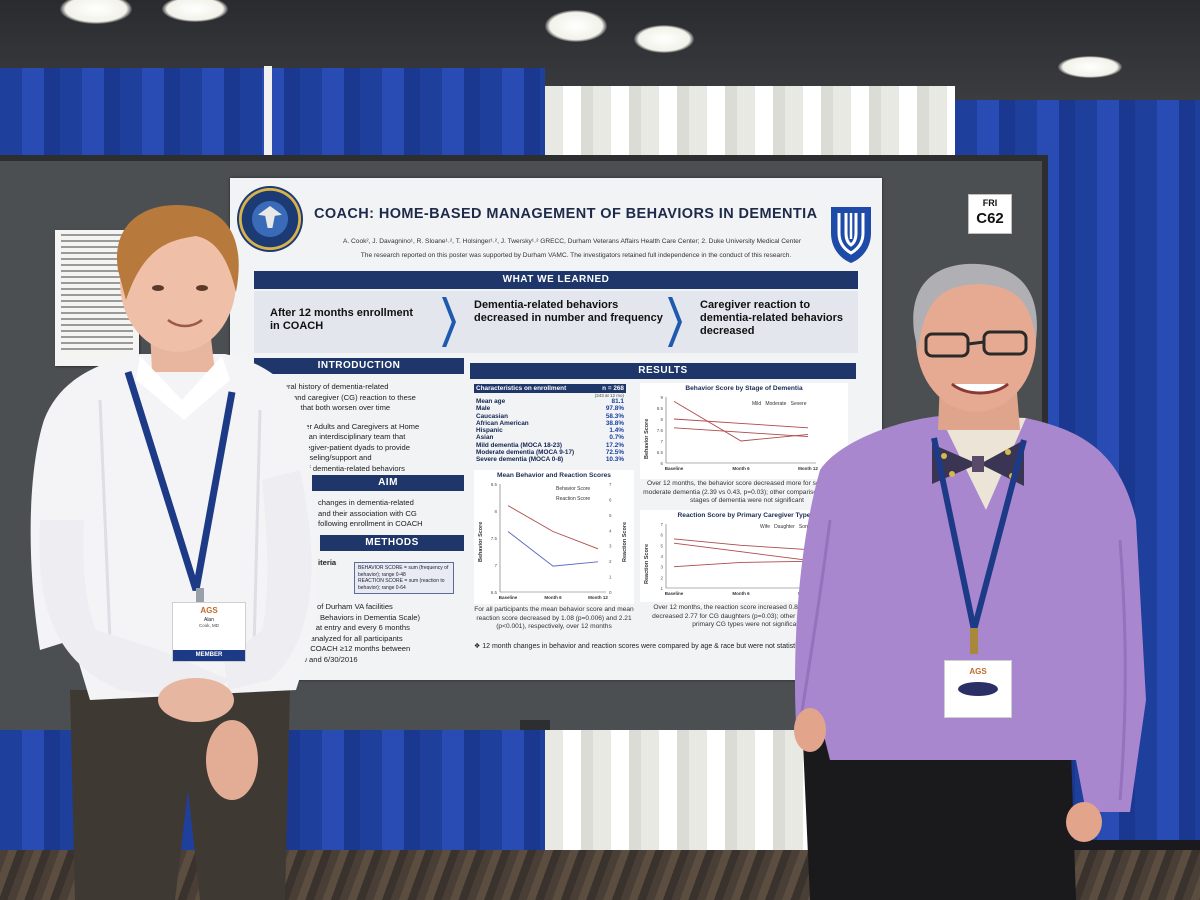 The image size is (1200, 900). I want to click on table-row: Caucasian 58.3%, so click(550, 416).